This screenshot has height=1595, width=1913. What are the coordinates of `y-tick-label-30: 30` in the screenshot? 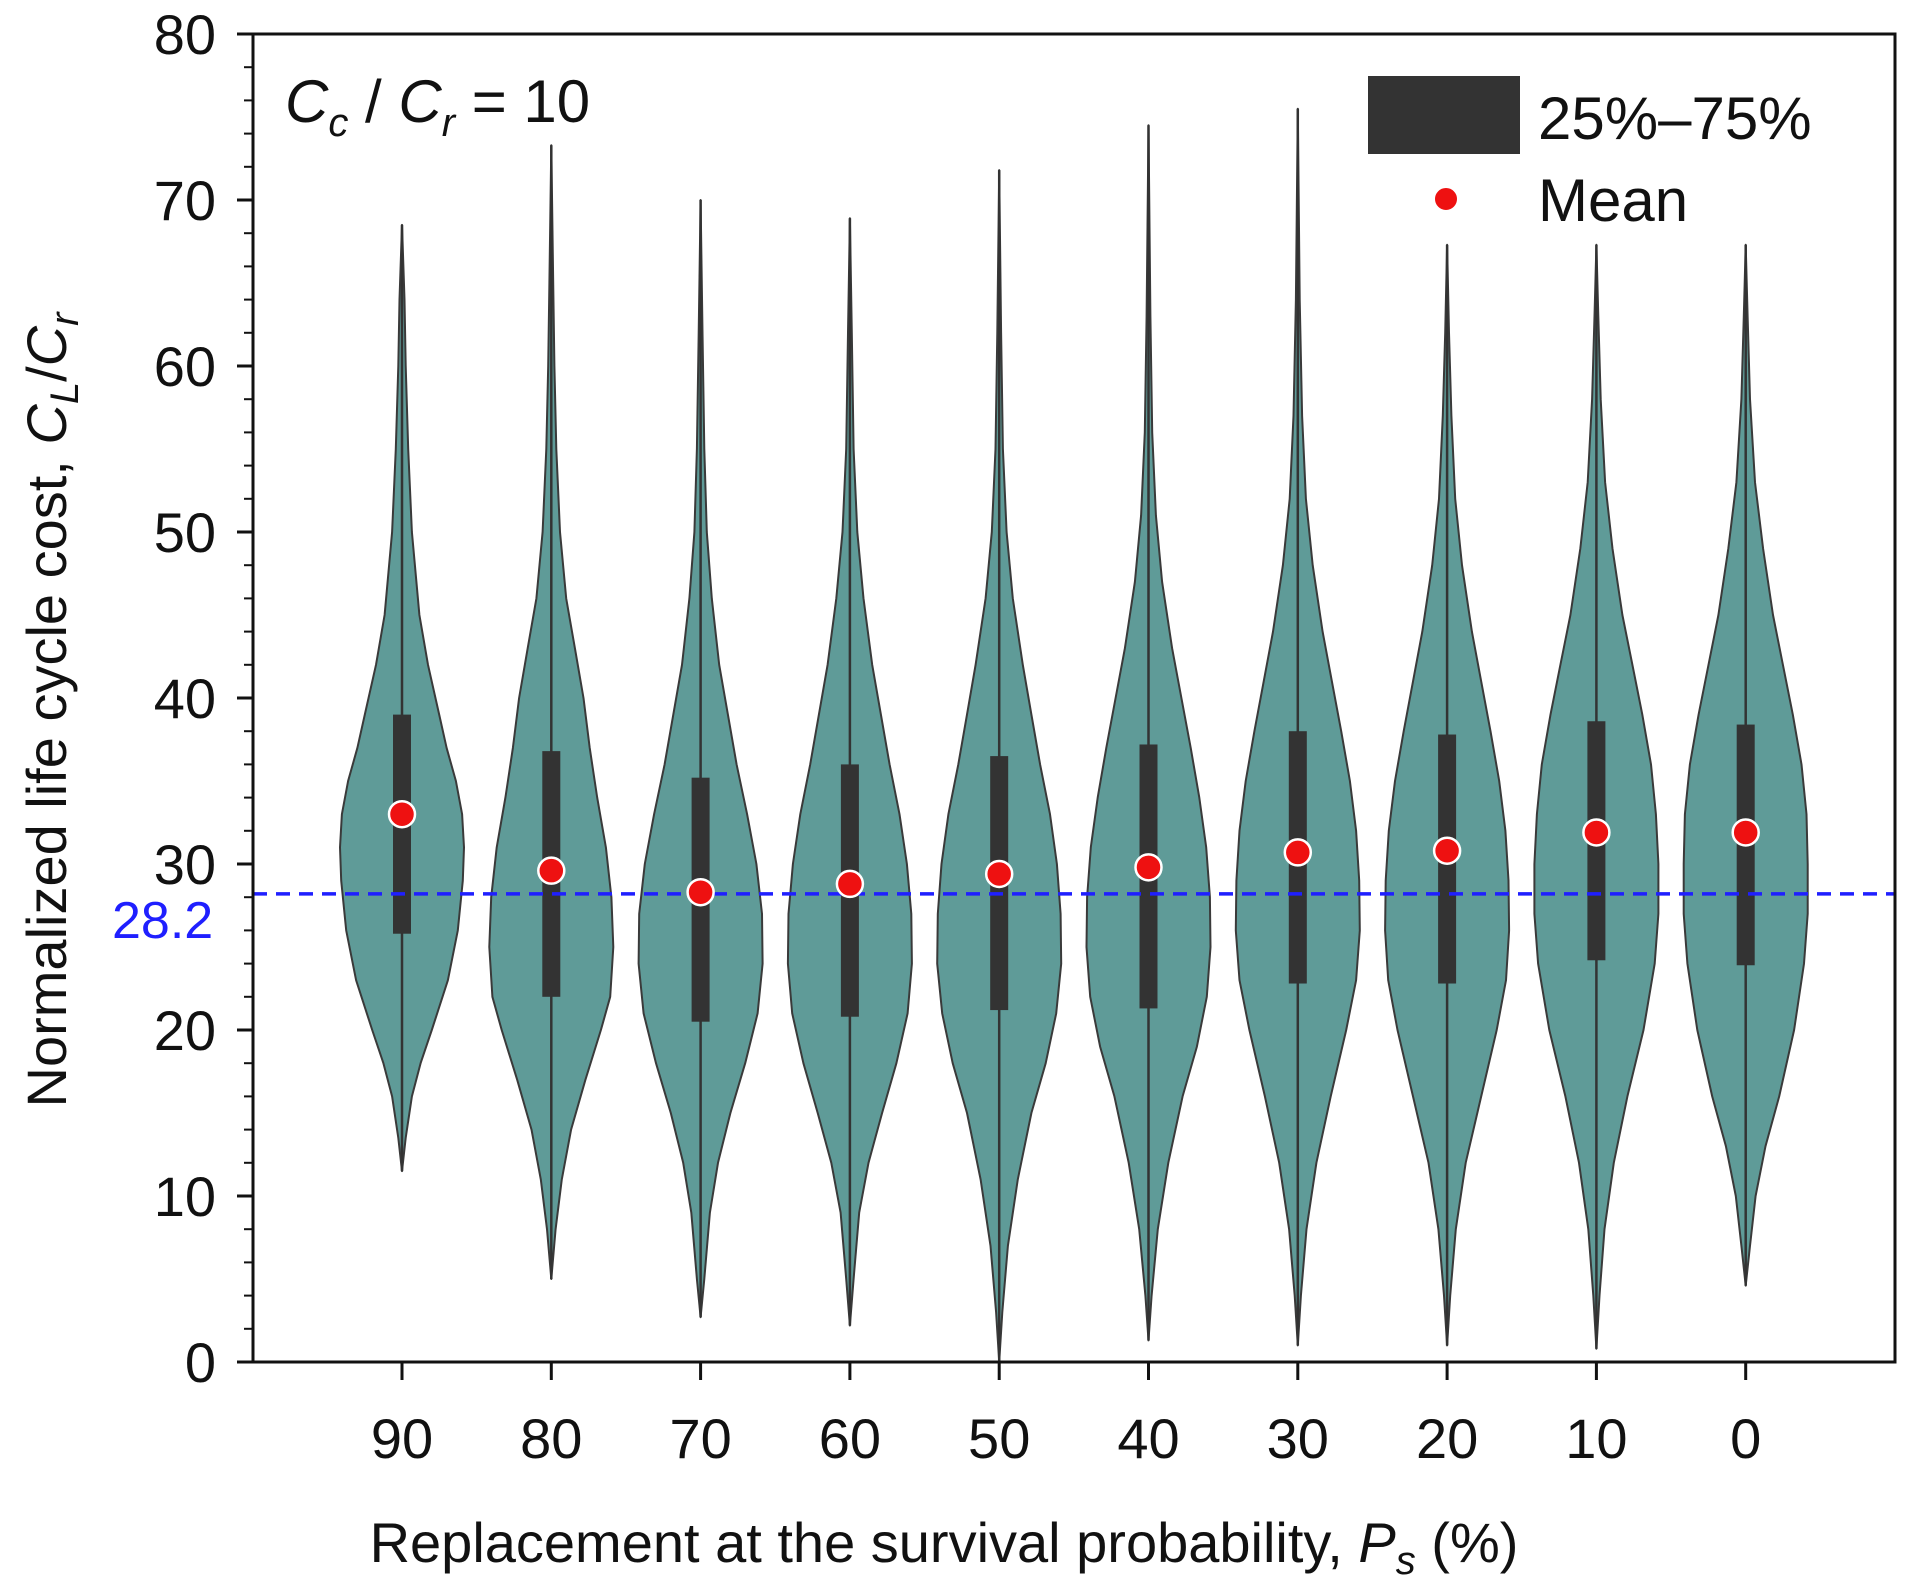 It's located at (185, 864).